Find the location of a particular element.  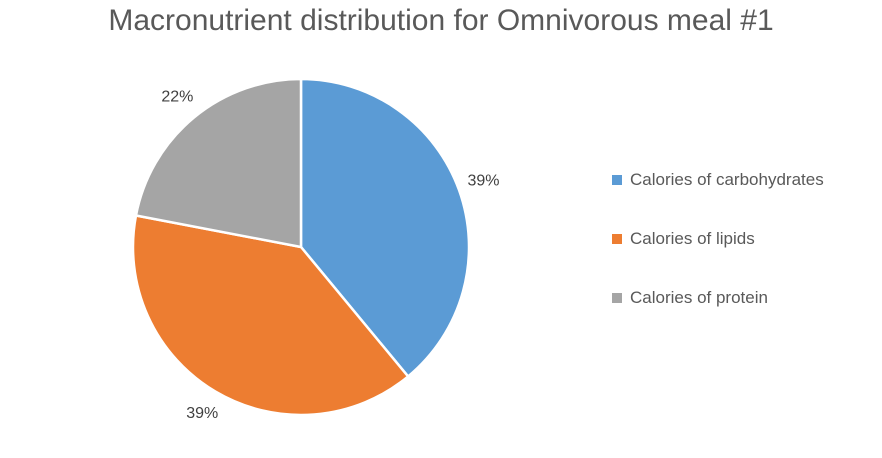

pie-slice-carbohydrates is located at coordinates (385, 227).